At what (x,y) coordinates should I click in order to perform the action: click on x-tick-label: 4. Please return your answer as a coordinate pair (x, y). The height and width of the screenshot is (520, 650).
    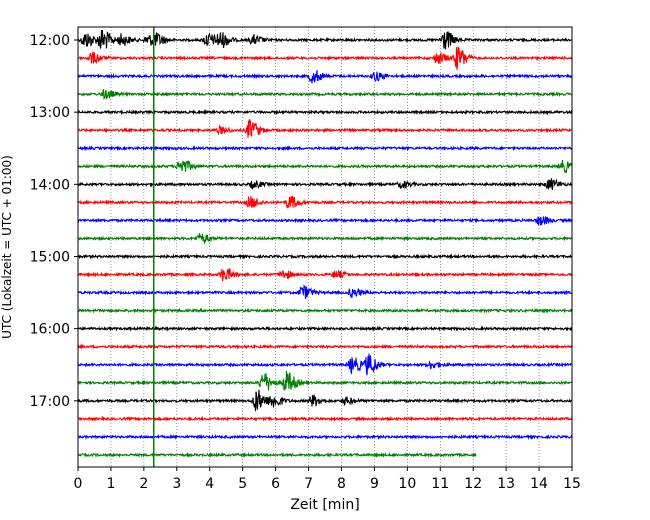
    Looking at the image, I should click on (209, 484).